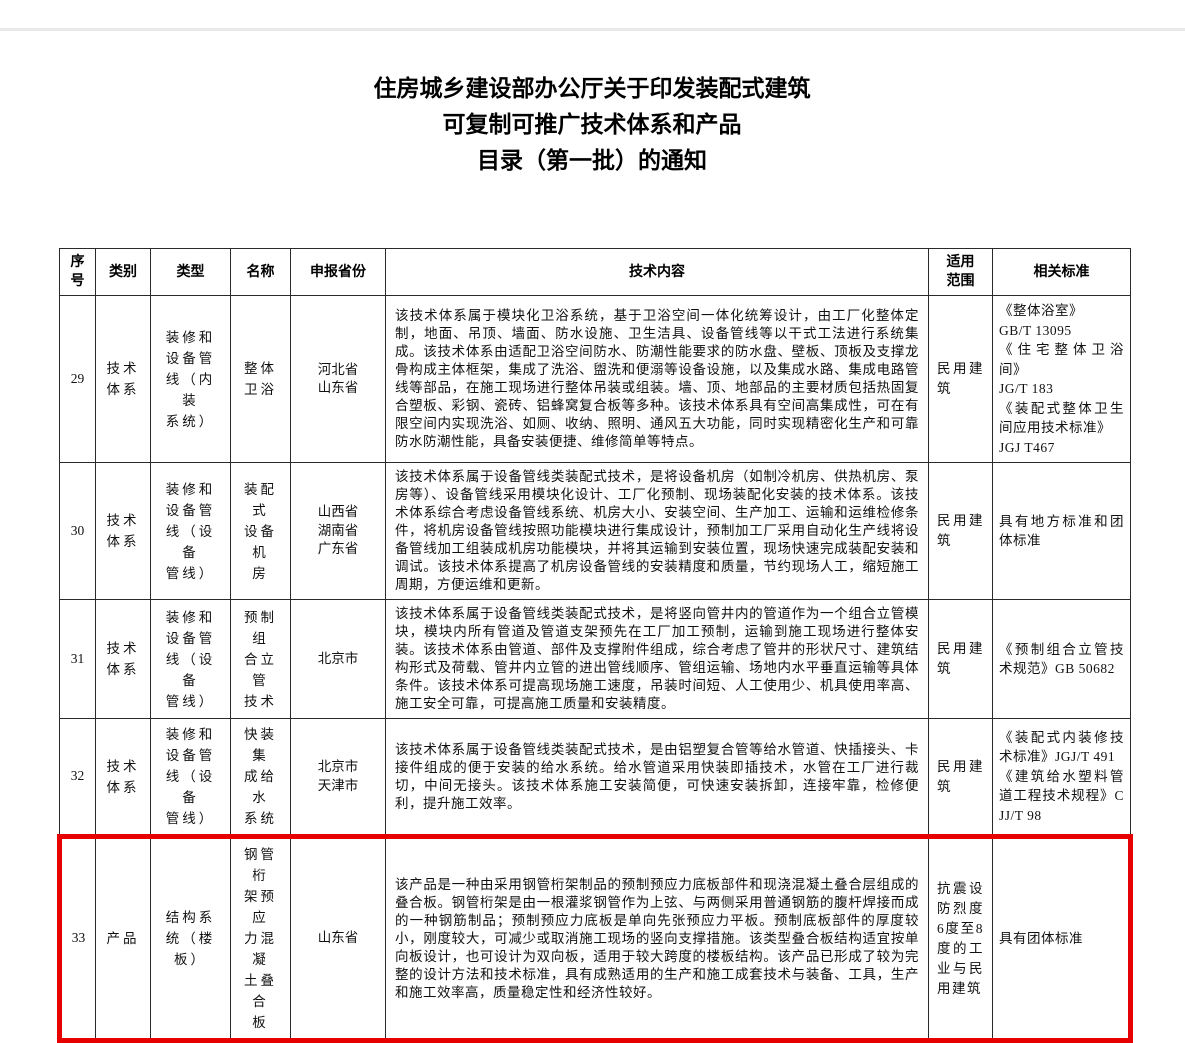  Describe the element at coordinates (77, 272) in the screenshot. I see `header-serial: 序 号` at that location.